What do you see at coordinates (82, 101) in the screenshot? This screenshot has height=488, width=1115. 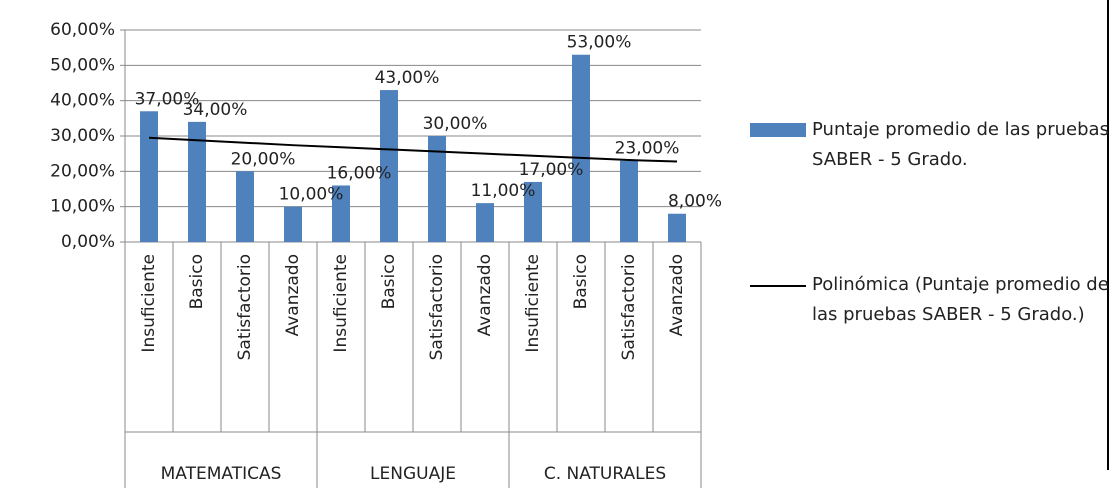 I see `y-tick-label: 40,00%` at bounding box center [82, 101].